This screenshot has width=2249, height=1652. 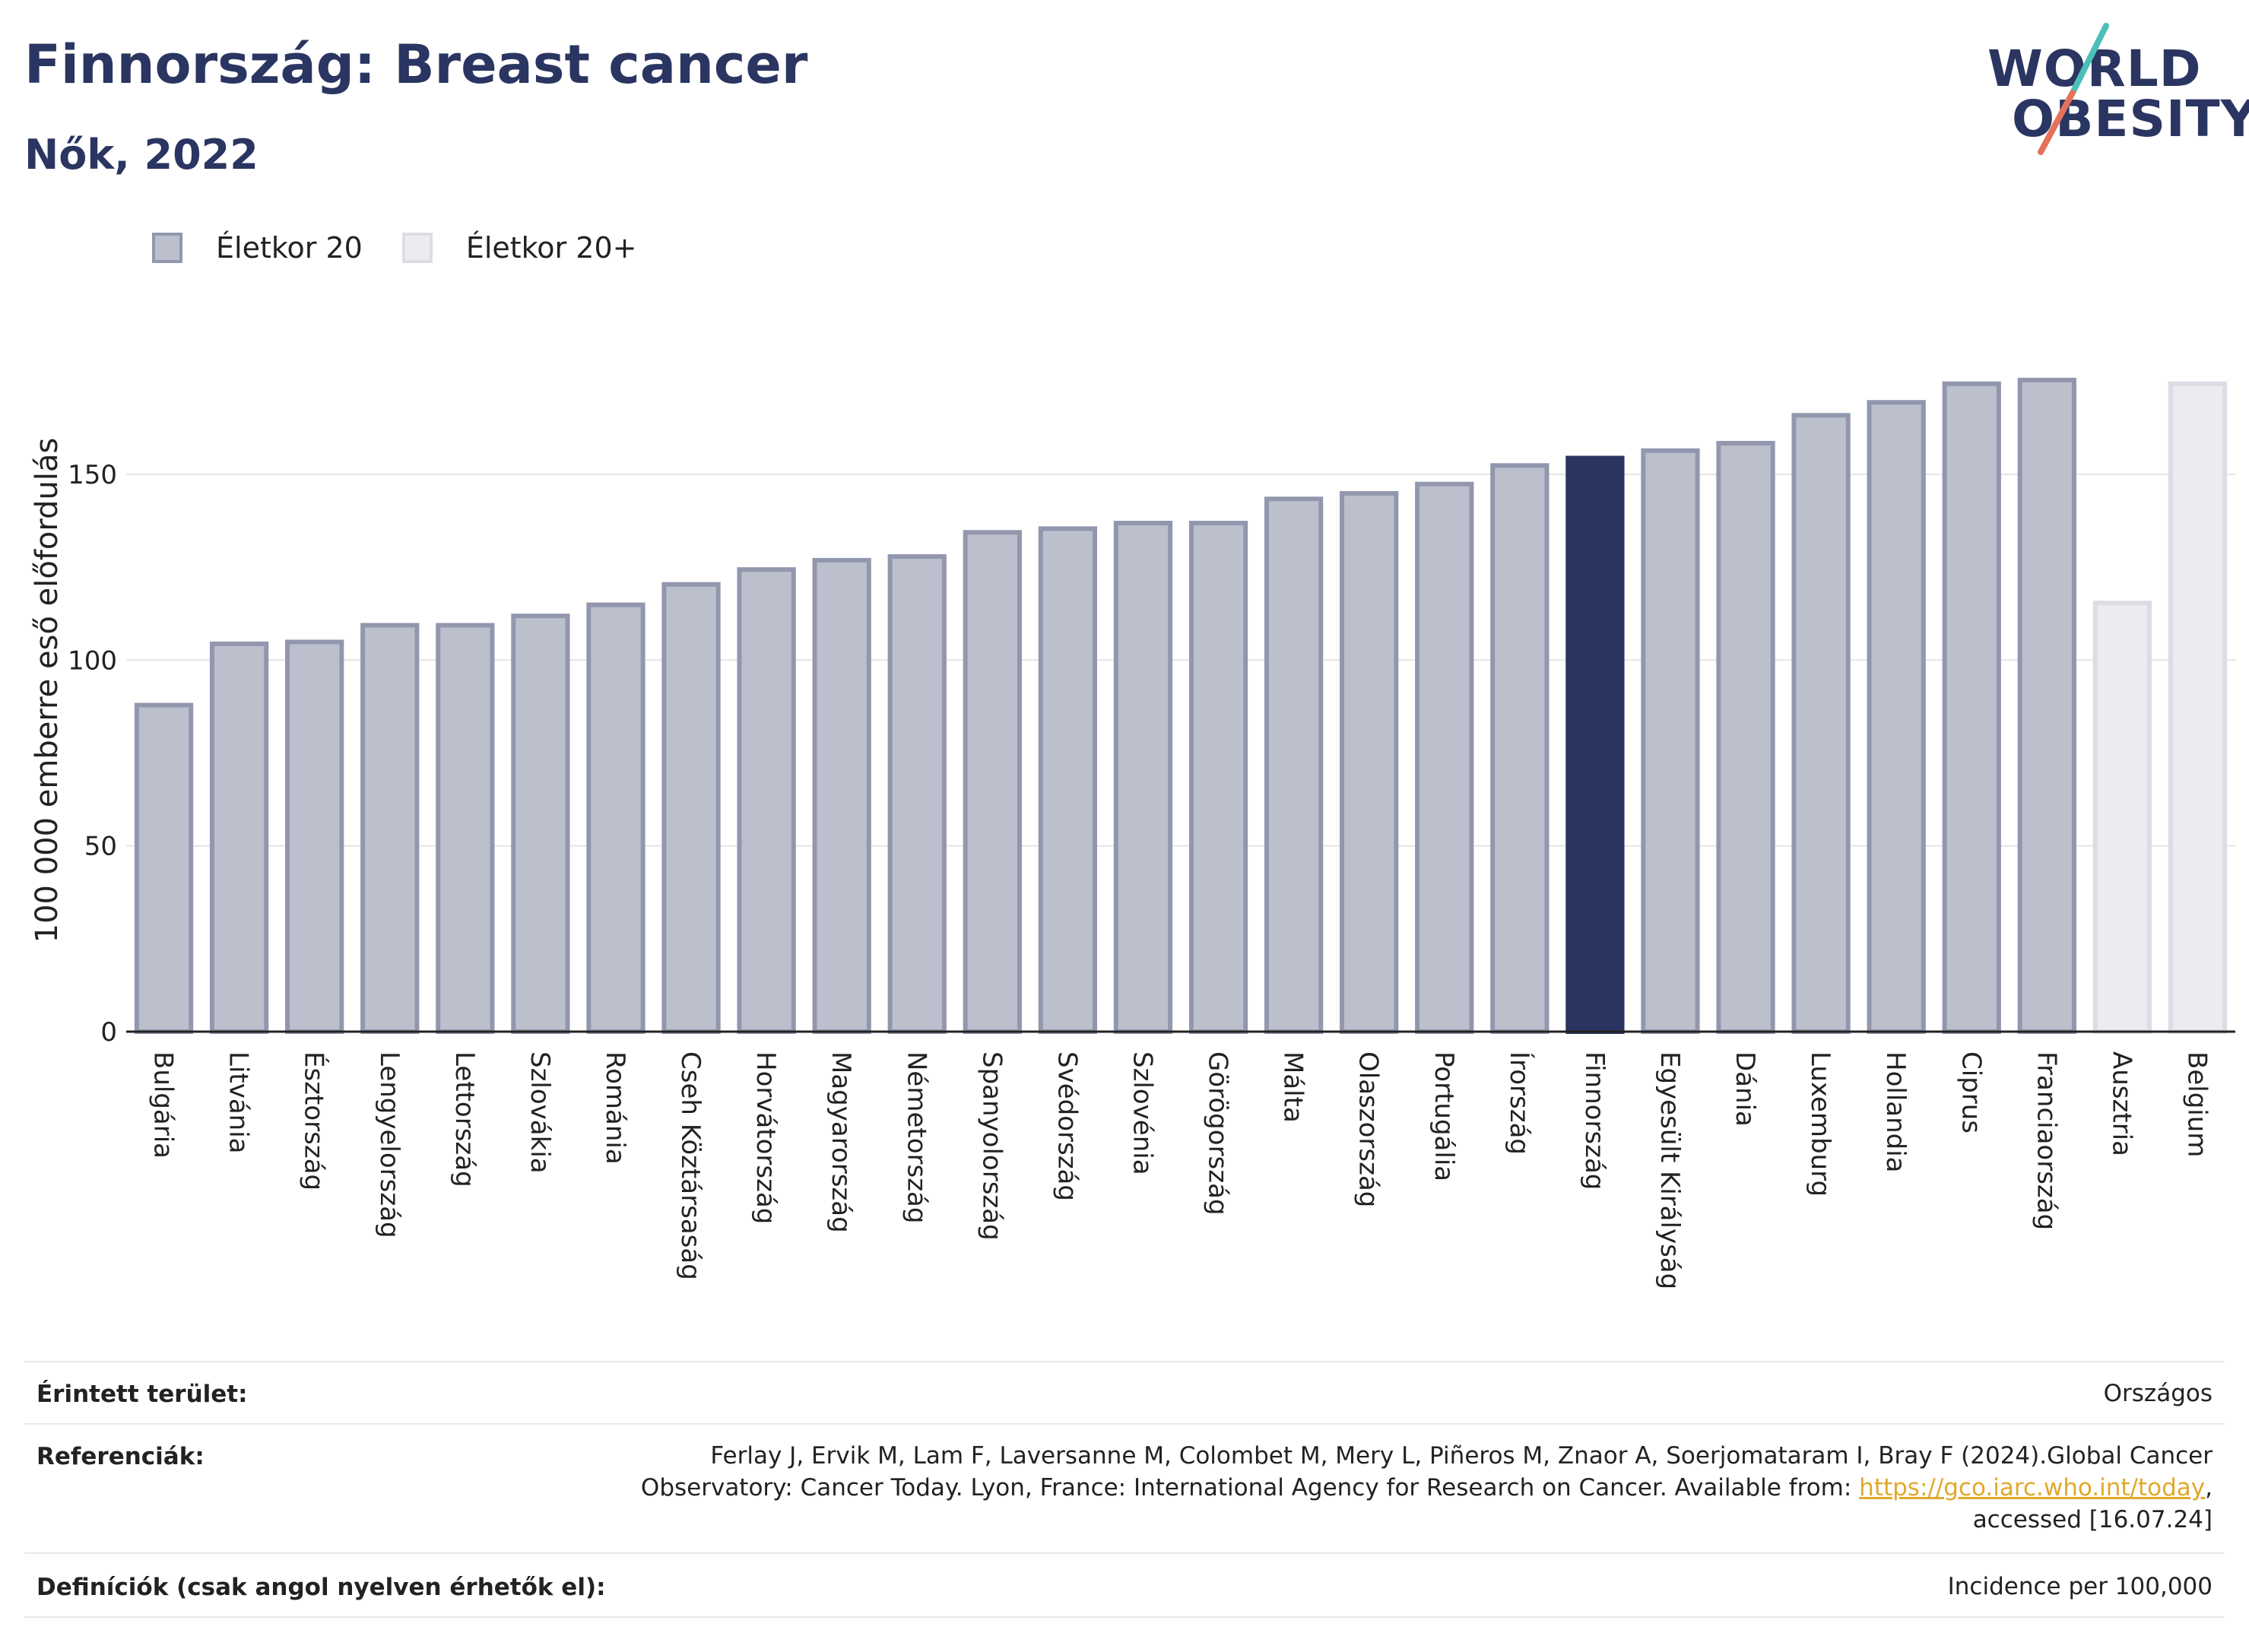 I want to click on x-tick-label: Svédország, so click(x=1067, y=1126).